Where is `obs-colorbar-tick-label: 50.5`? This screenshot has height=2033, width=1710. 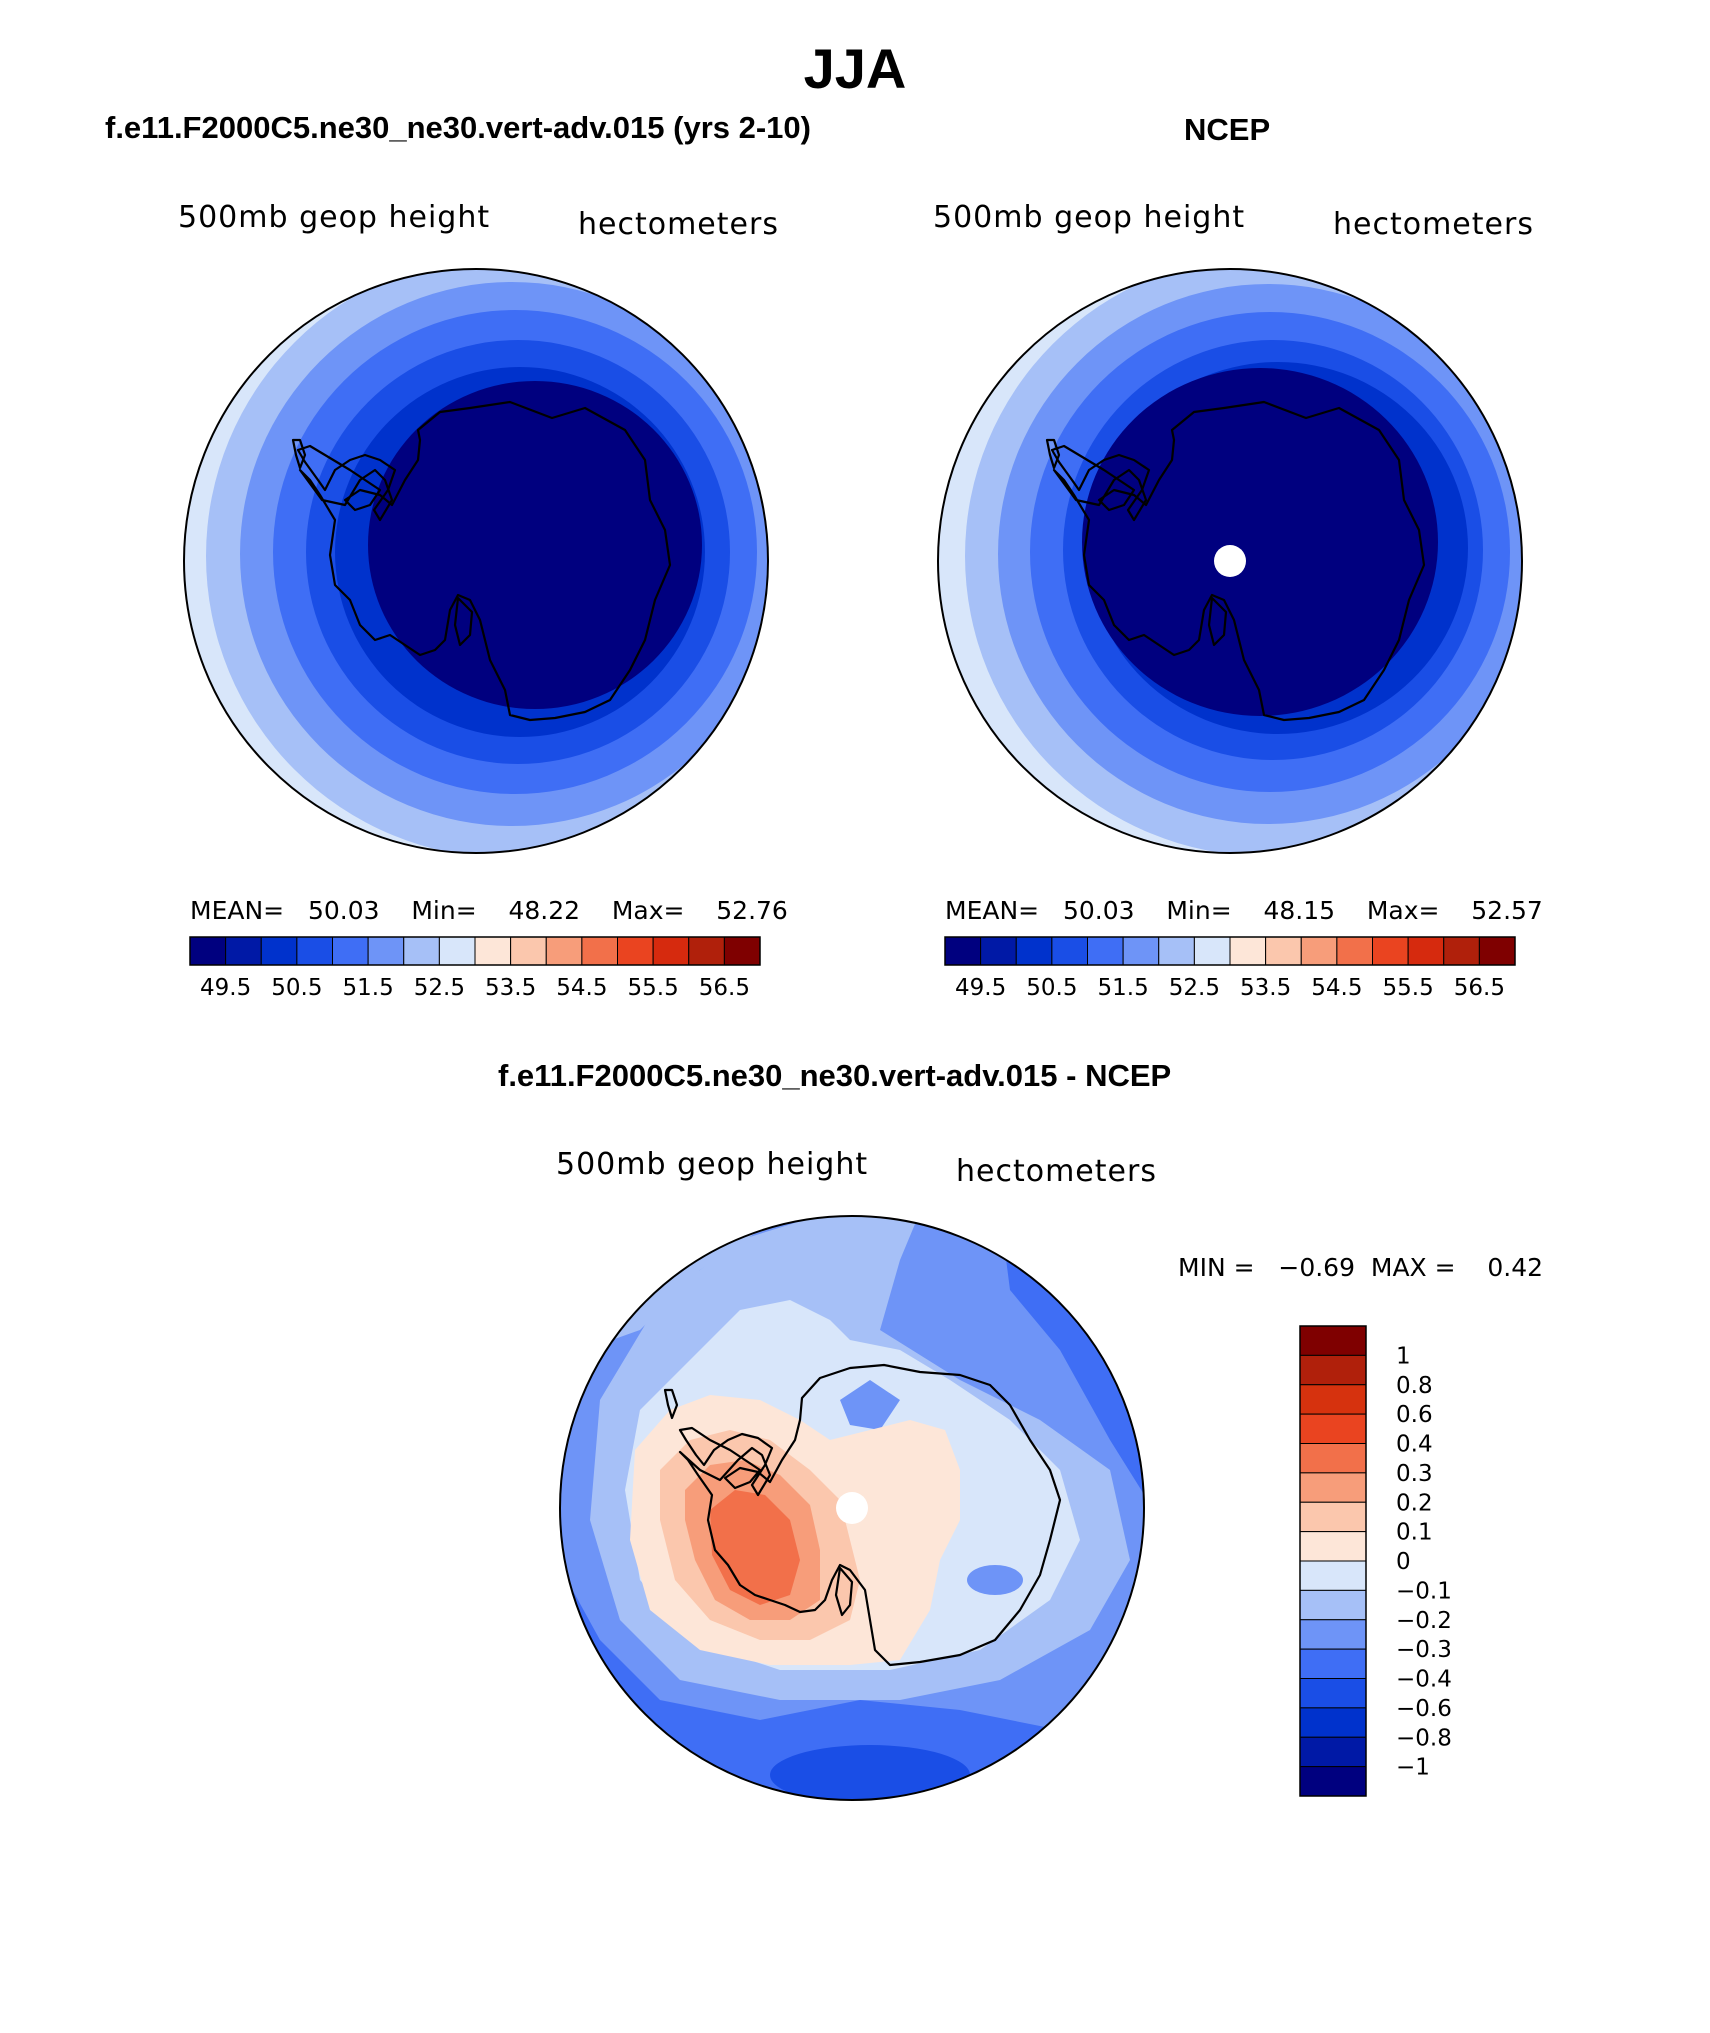 obs-colorbar-tick-label: 50.5 is located at coordinates (1051, 988).